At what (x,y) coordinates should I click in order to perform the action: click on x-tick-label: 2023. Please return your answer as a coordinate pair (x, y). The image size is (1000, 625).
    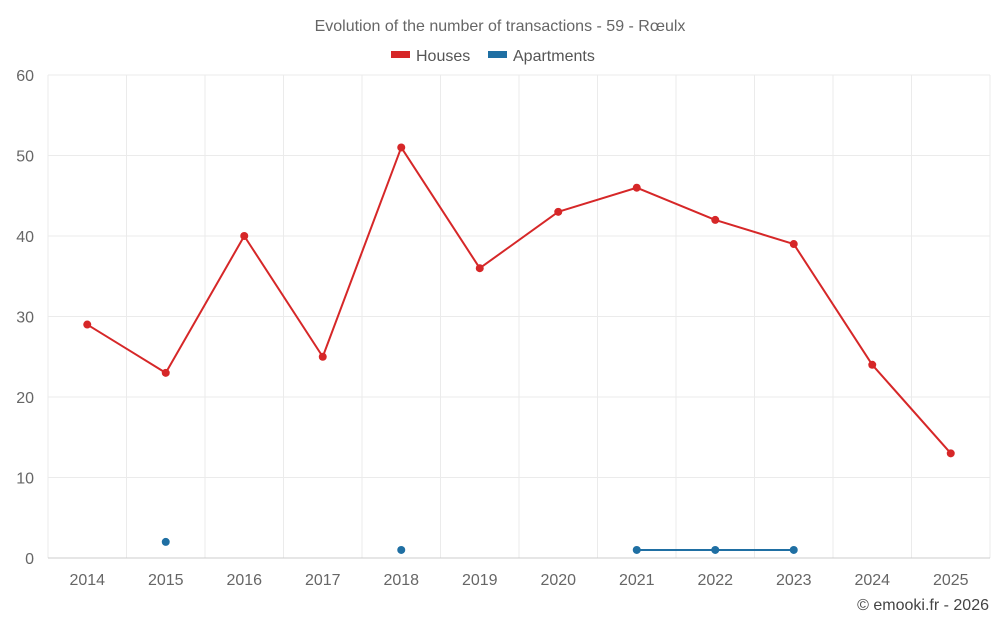
    Looking at the image, I should click on (794, 580).